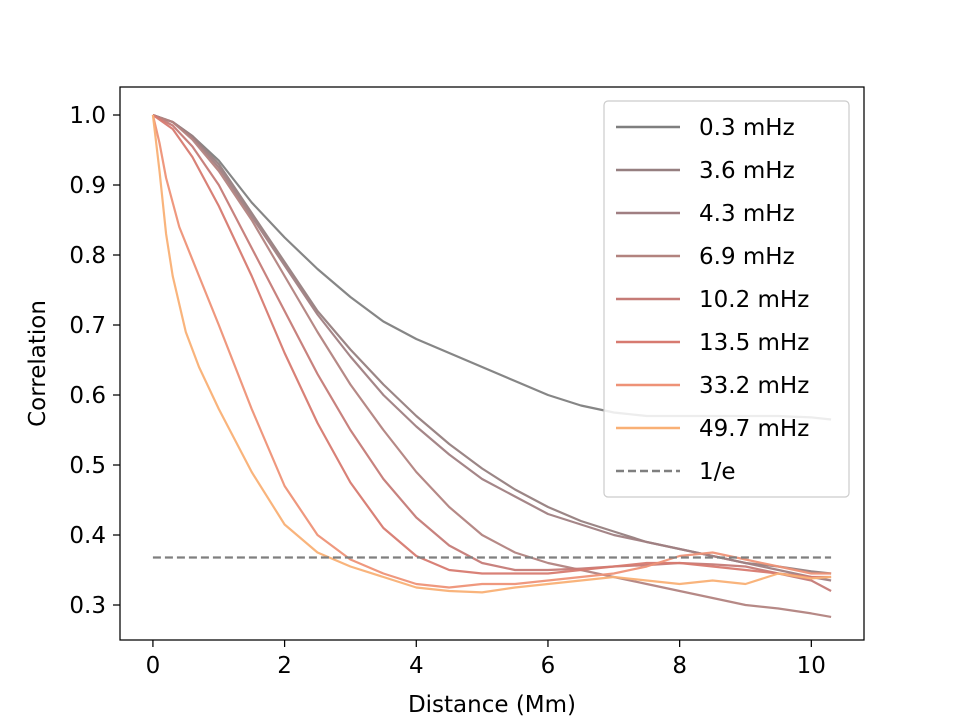  What do you see at coordinates (87, 396) in the screenshot?
I see `y-tick-label: 0.6` at bounding box center [87, 396].